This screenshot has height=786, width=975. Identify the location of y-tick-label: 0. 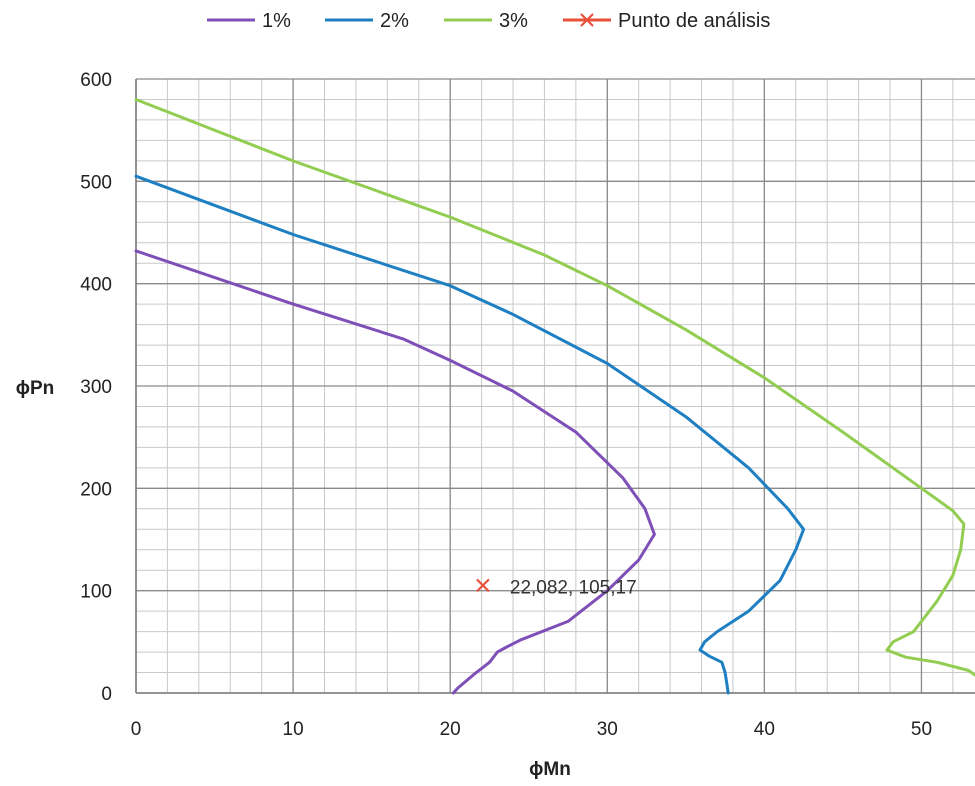
(106, 694).